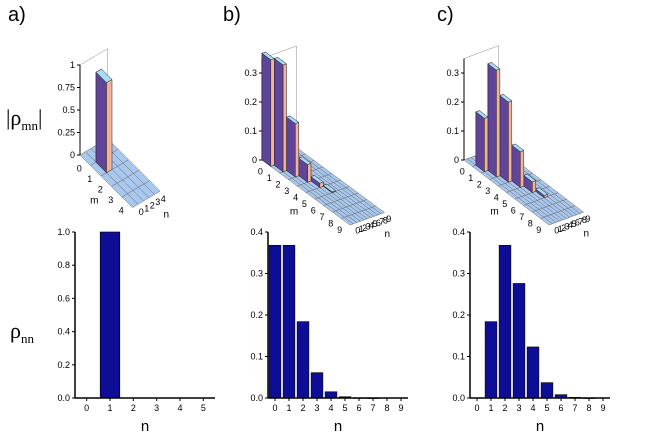 The width and height of the screenshot is (667, 435). I want to click on m-tick-label-9: 9, so click(538, 230).